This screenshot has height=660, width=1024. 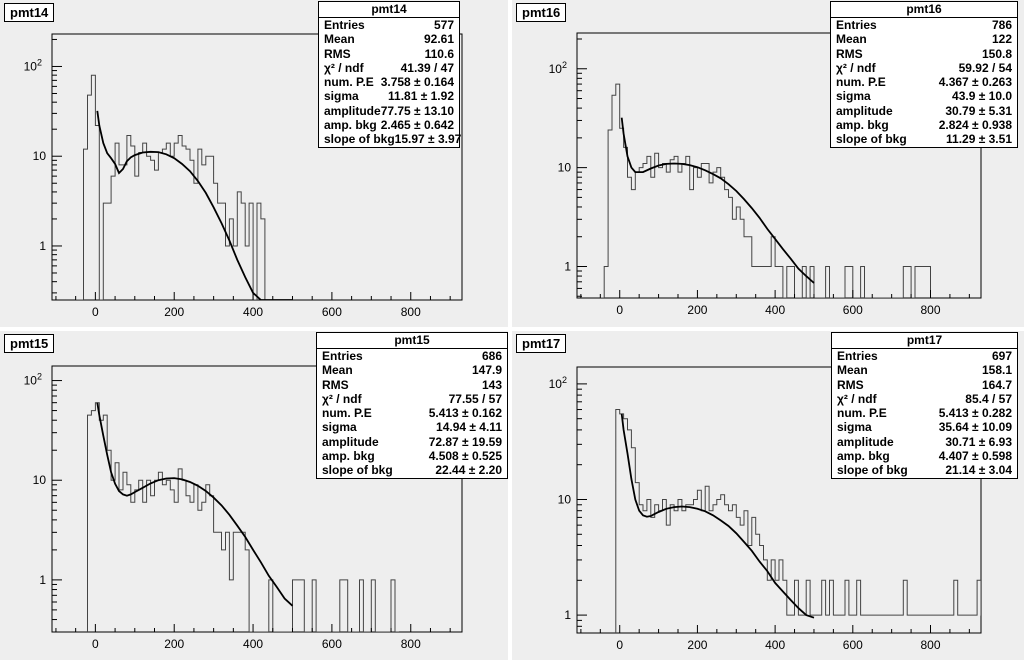 What do you see at coordinates (389, 82) in the screenshot?
I see `stats-row: num. P.E 3.758 ± 0.164` at bounding box center [389, 82].